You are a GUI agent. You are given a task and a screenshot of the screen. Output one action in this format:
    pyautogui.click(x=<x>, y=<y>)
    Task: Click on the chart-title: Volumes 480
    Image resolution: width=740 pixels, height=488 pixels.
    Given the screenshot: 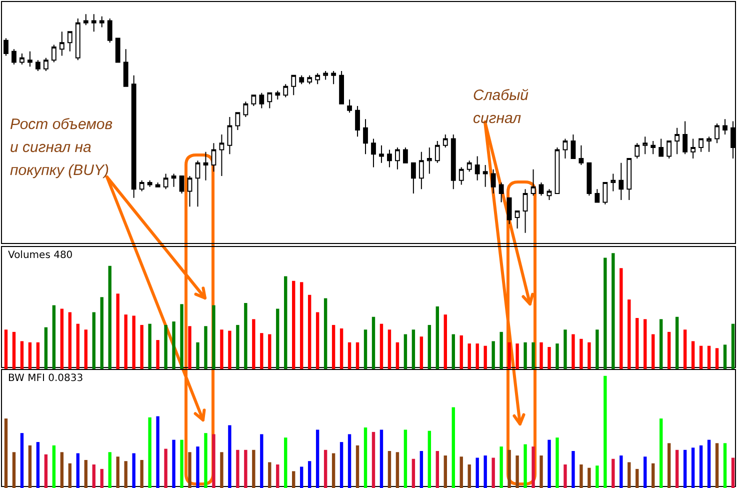 What is the action you would take?
    pyautogui.click(x=40, y=255)
    